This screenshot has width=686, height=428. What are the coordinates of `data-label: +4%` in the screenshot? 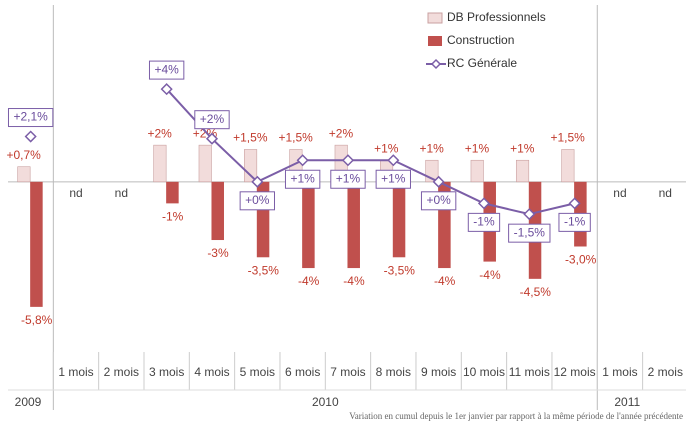 It's located at (166, 69).